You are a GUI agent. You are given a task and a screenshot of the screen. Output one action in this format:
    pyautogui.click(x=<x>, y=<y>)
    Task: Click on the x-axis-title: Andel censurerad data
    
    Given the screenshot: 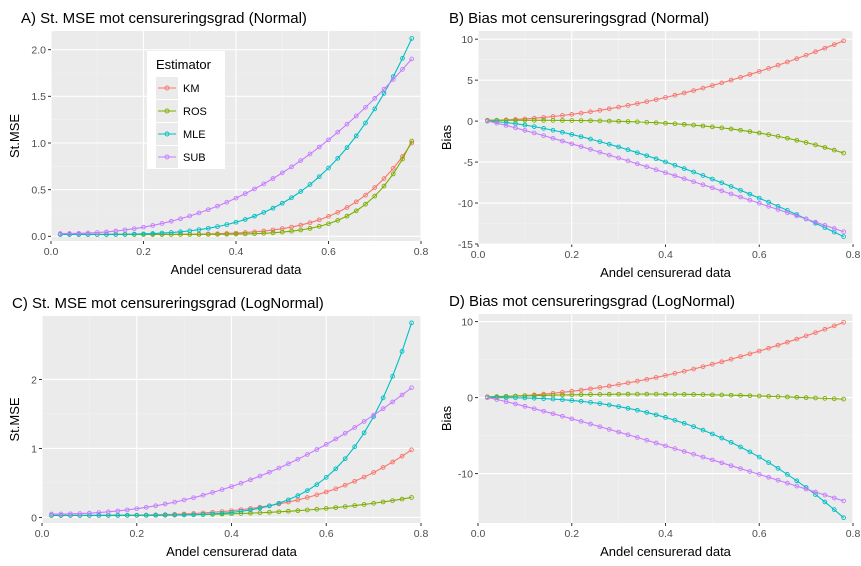 What is the action you would take?
    pyautogui.click(x=237, y=269)
    